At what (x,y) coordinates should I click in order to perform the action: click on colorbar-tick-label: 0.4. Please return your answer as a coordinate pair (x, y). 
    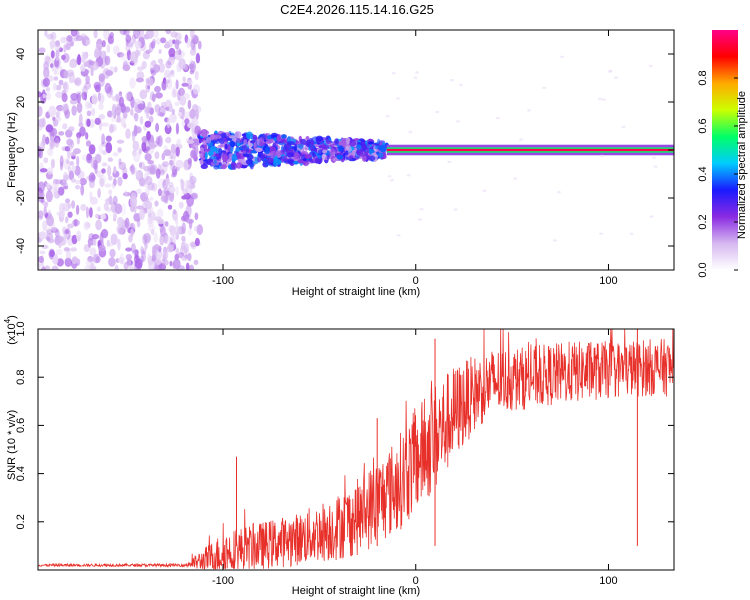
    Looking at the image, I should click on (703, 173).